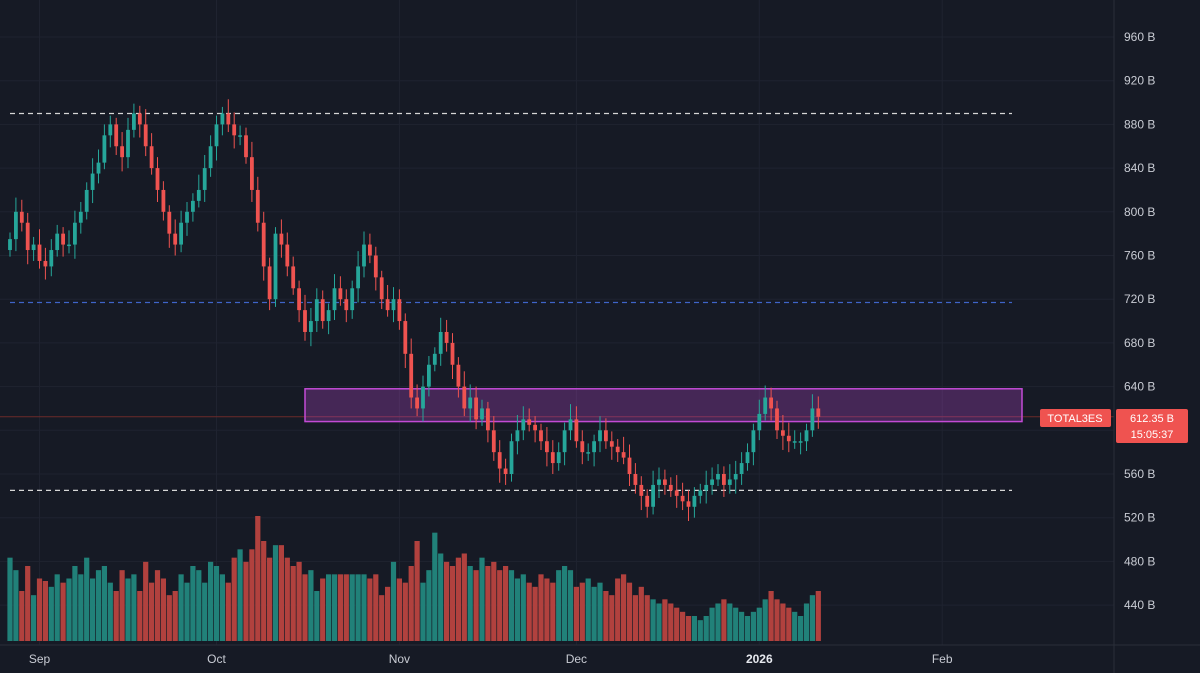 Image resolution: width=1200 pixels, height=673 pixels. What do you see at coordinates (1139, 605) in the screenshot?
I see `price-tick-label: 440 B` at bounding box center [1139, 605].